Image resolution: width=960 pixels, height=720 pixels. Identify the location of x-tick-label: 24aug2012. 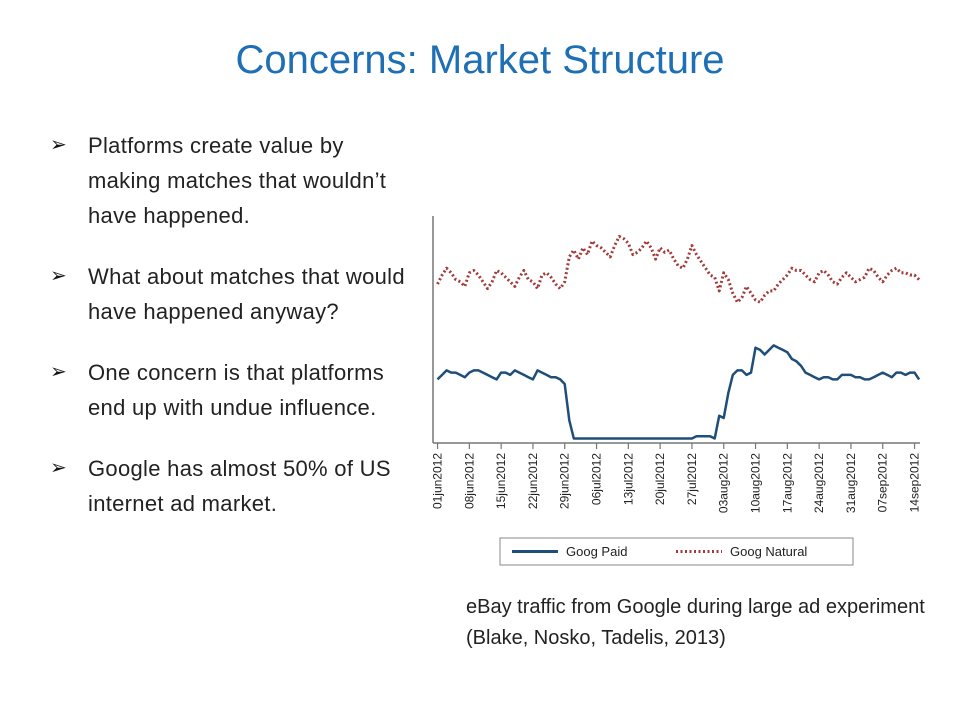
(819, 483).